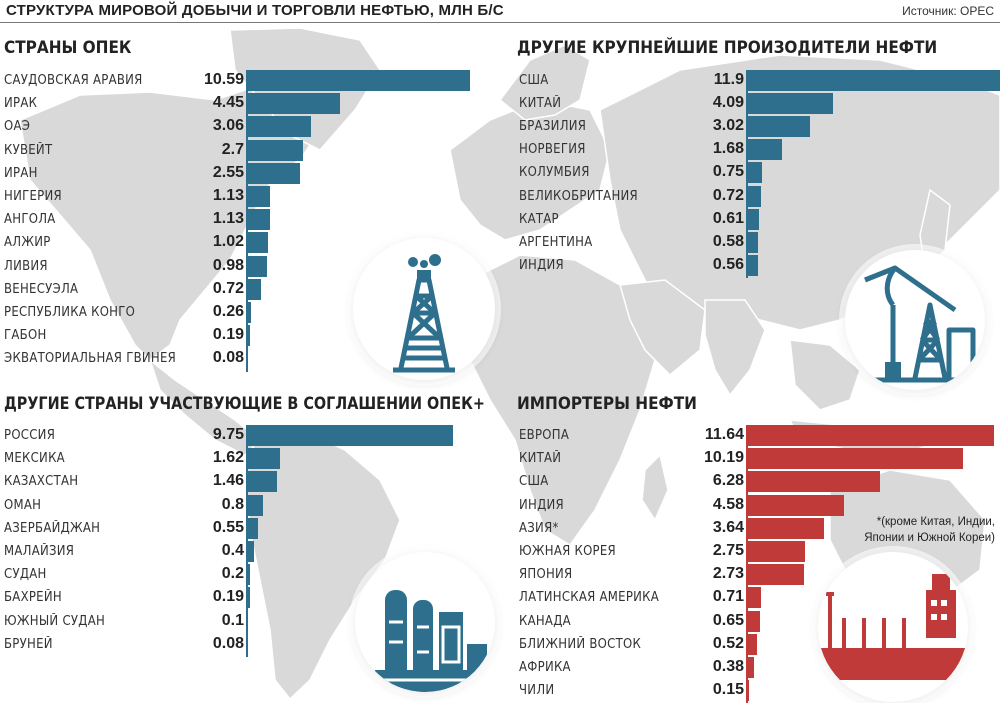 The width and height of the screenshot is (1000, 703). What do you see at coordinates (322, 564) in the screenshot?
I see `map-south-america` at bounding box center [322, 564].